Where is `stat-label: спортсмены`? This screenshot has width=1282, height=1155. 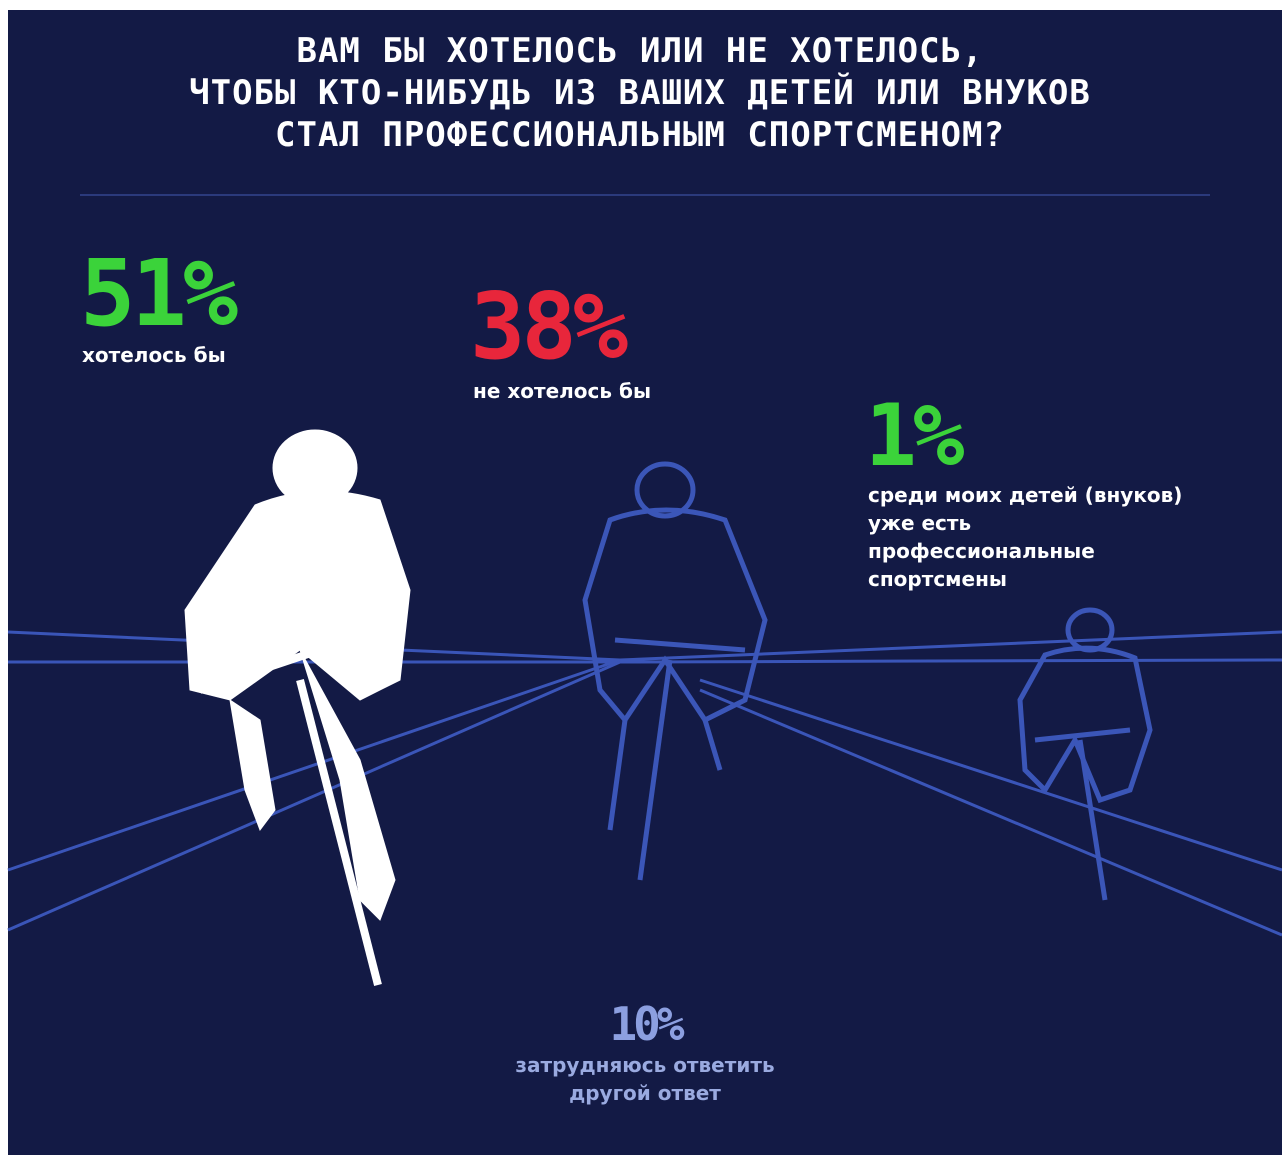 stat-label: спортсмены is located at coordinates (937, 579).